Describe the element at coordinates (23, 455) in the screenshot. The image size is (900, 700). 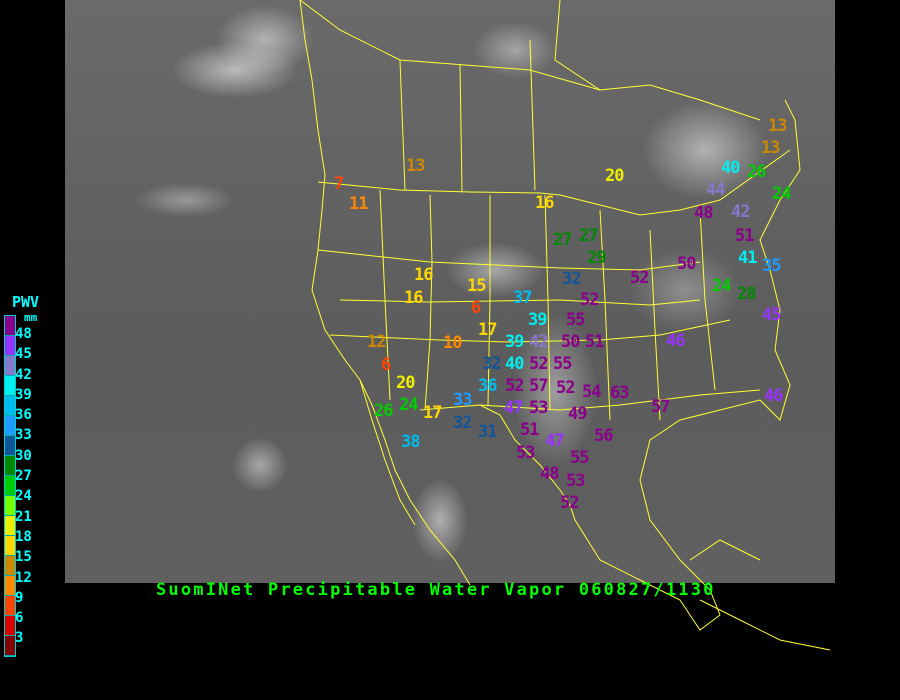
I see `legend-label: 30` at that location.